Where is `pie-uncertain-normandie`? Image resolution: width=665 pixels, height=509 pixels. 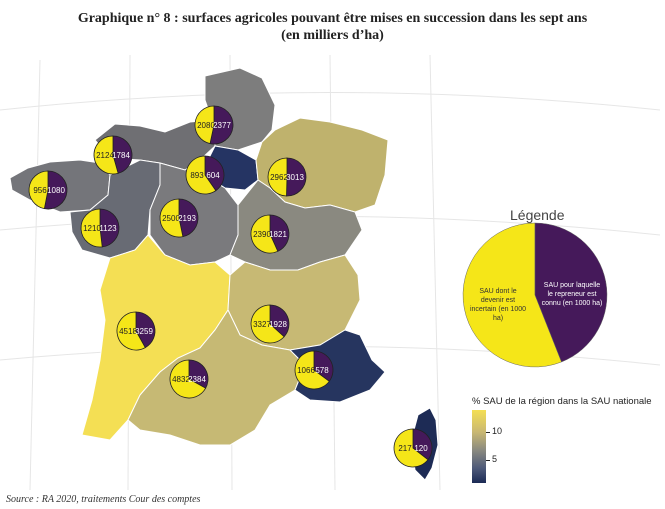
pie-uncertain-normandie is located at coordinates (204, 125).